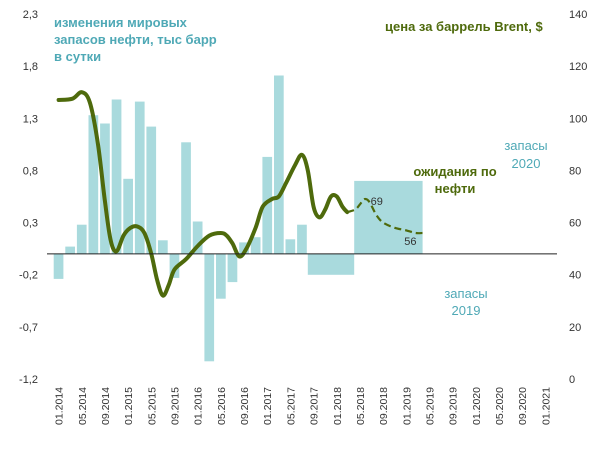 This screenshot has width=604, height=451. Describe the element at coordinates (384, 216) in the screenshot. I see `forecast-line` at that location.